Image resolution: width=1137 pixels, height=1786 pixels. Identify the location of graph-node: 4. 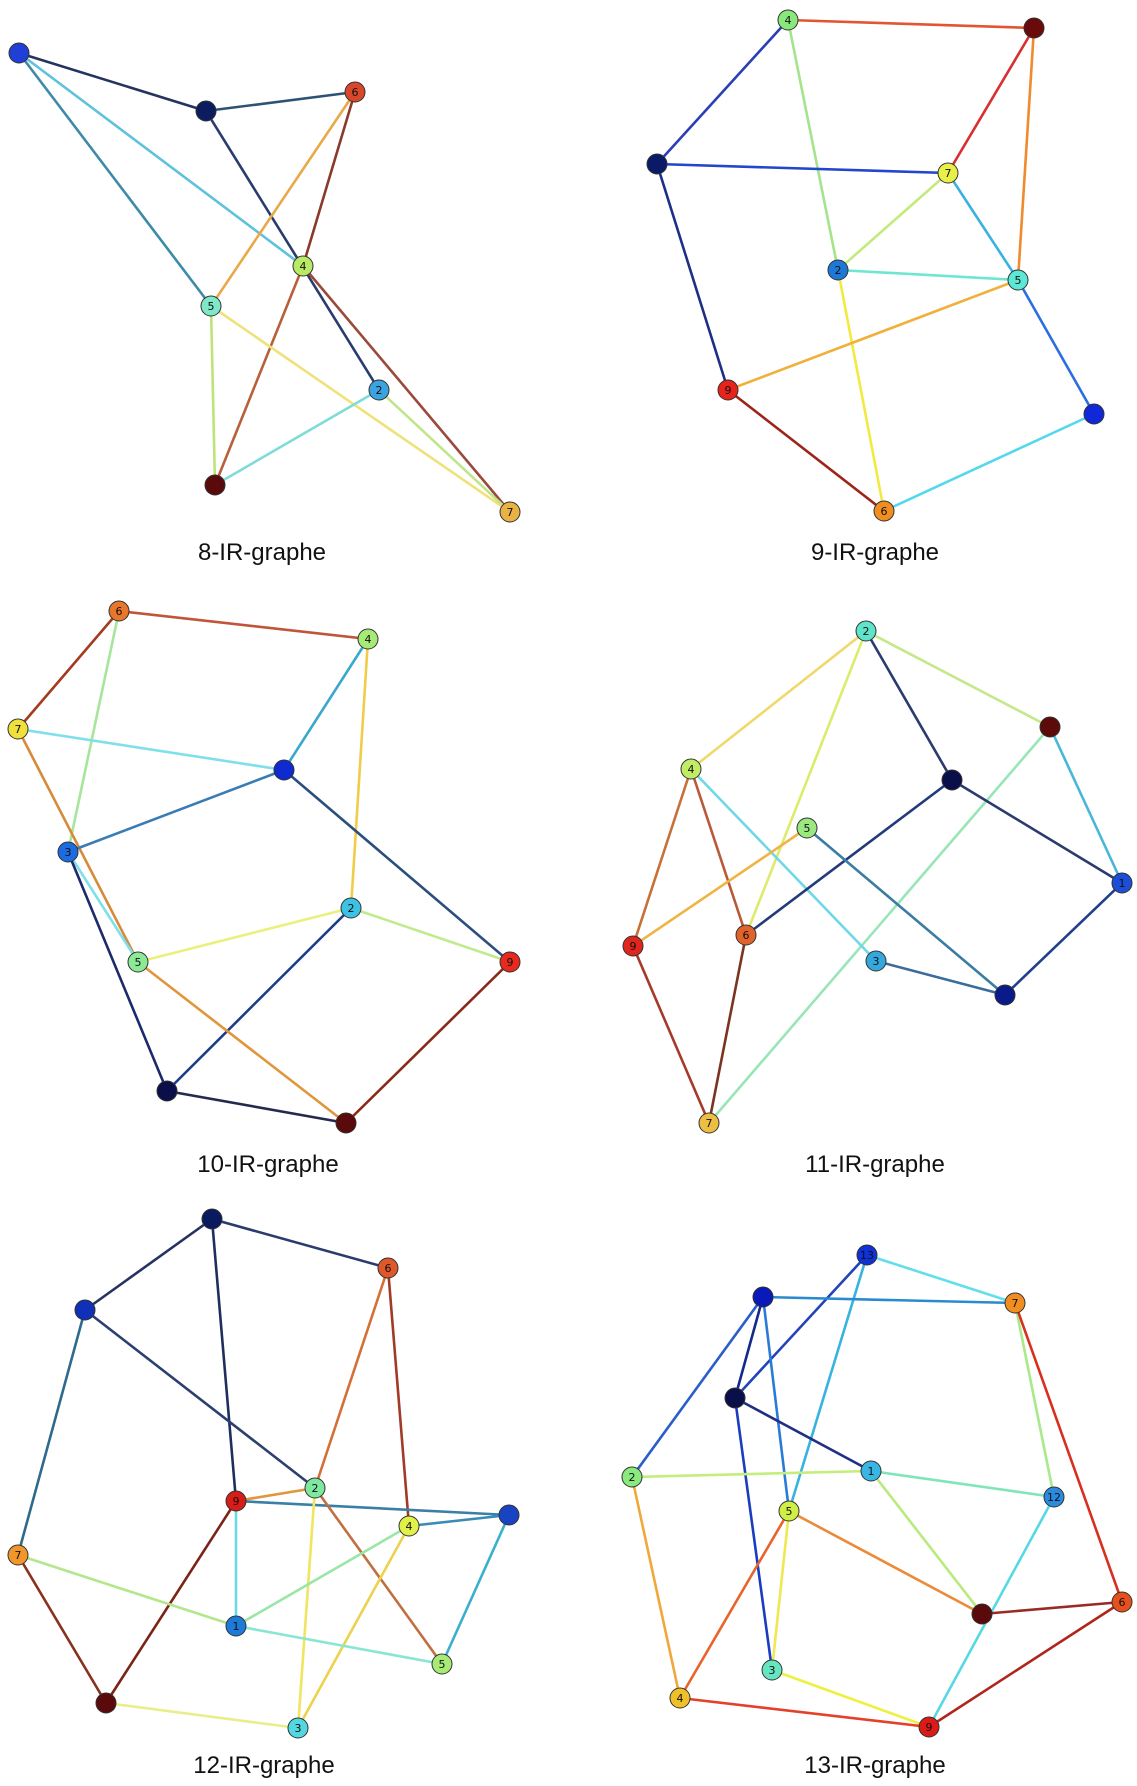
(788, 20).